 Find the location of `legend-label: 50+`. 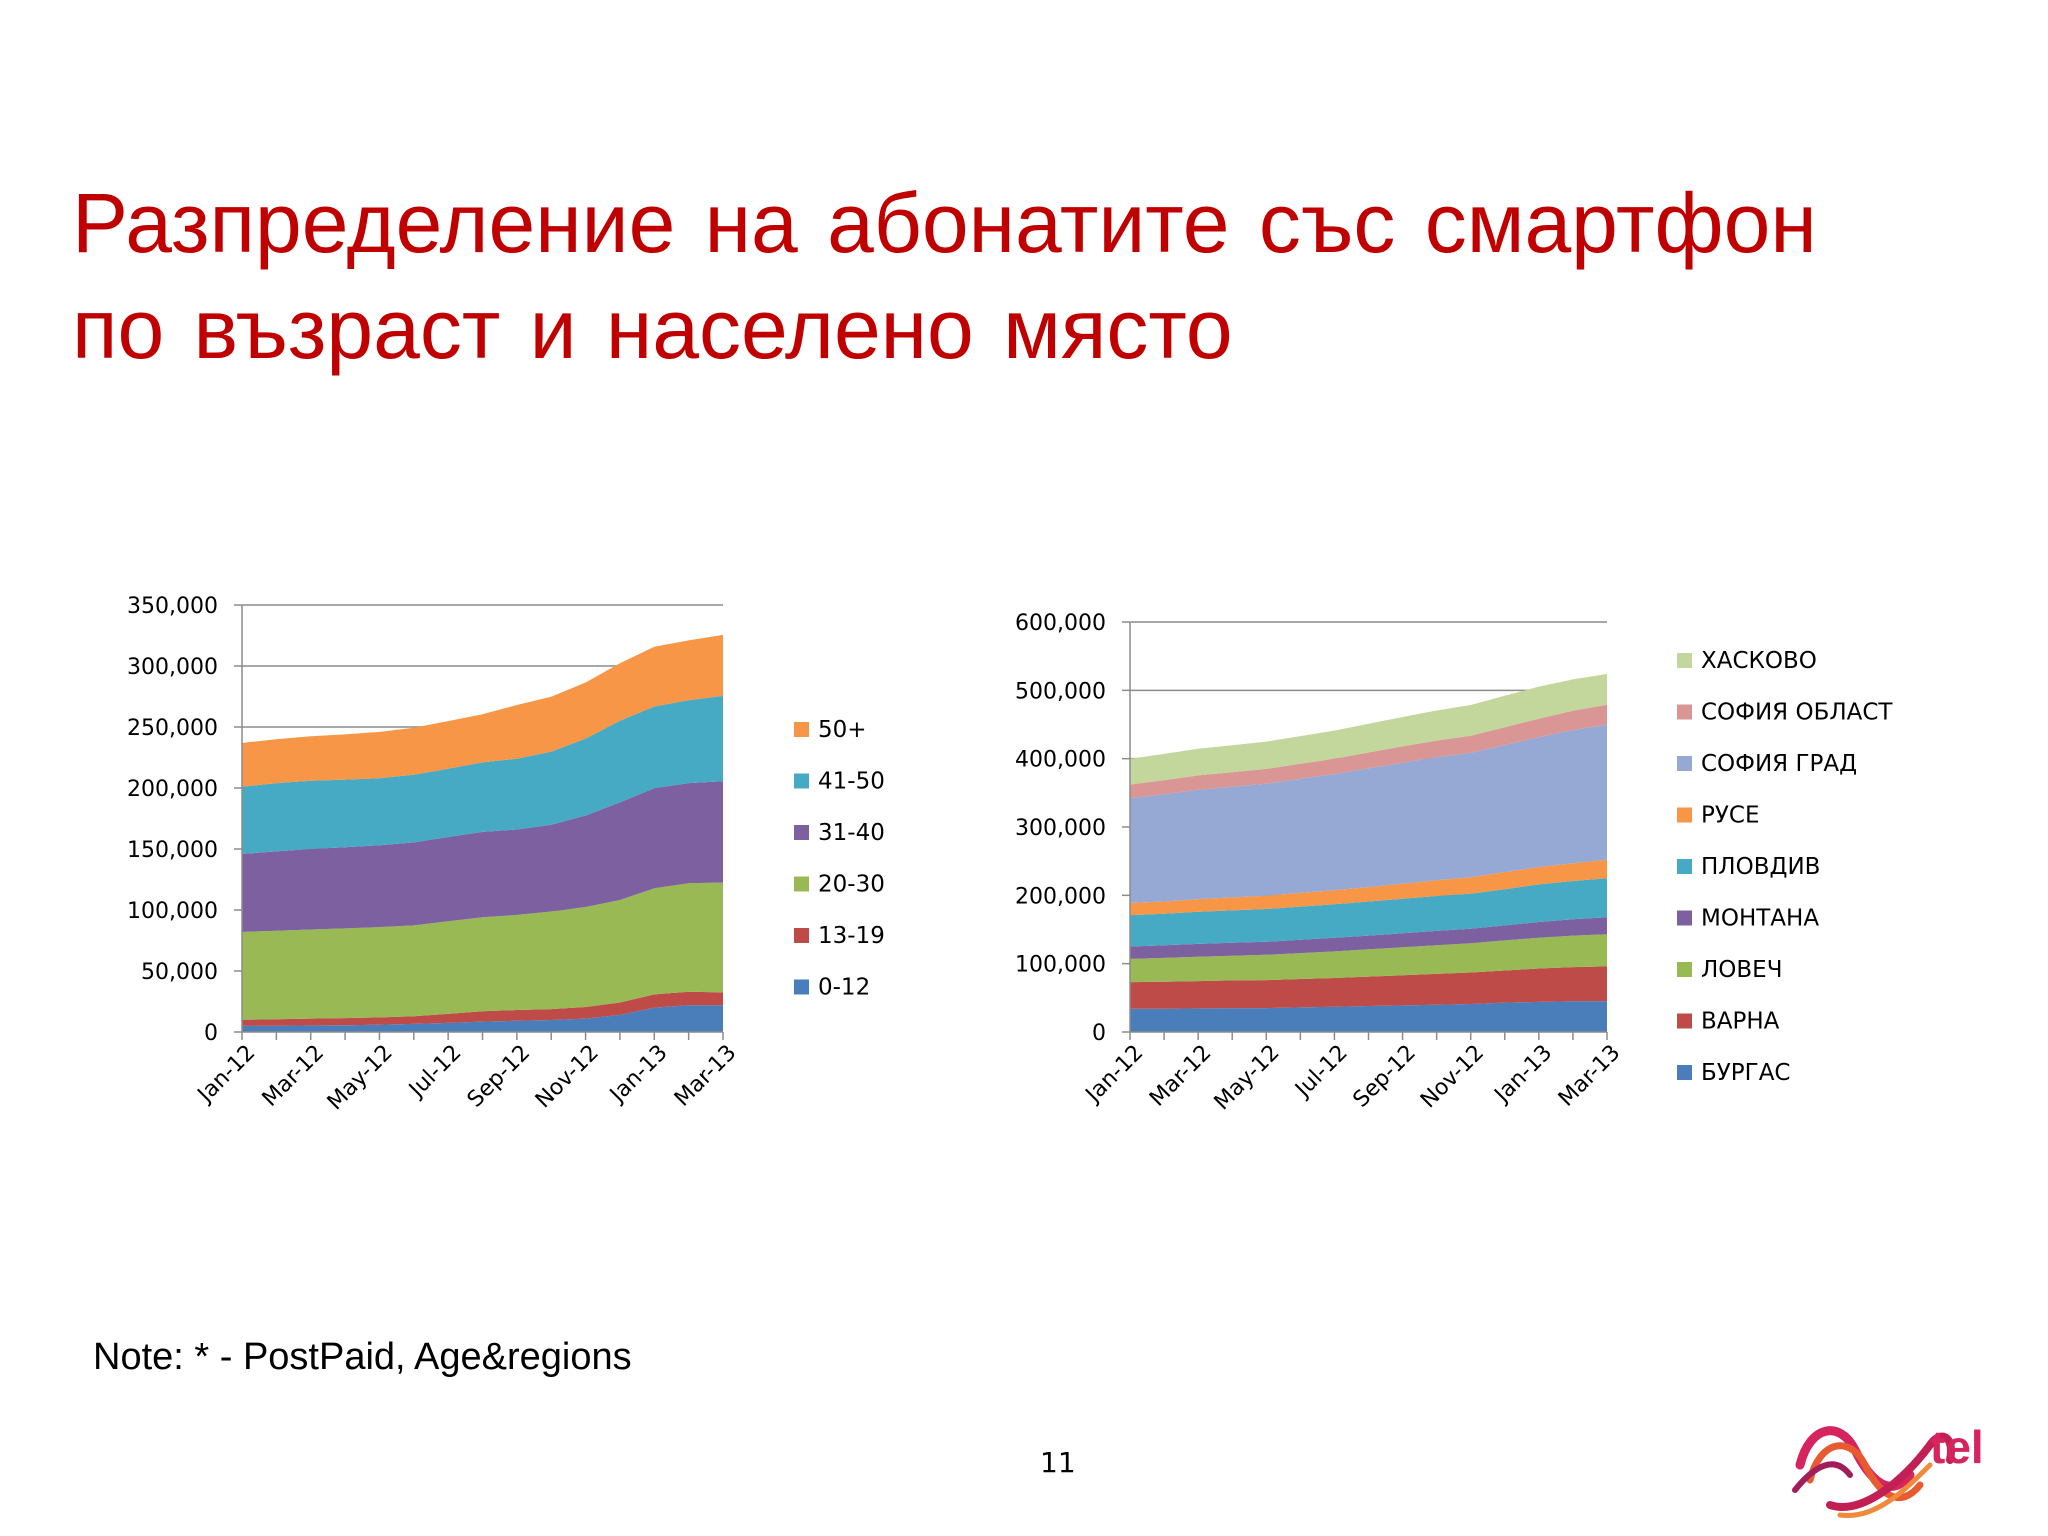

legend-label: 50+ is located at coordinates (842, 730).